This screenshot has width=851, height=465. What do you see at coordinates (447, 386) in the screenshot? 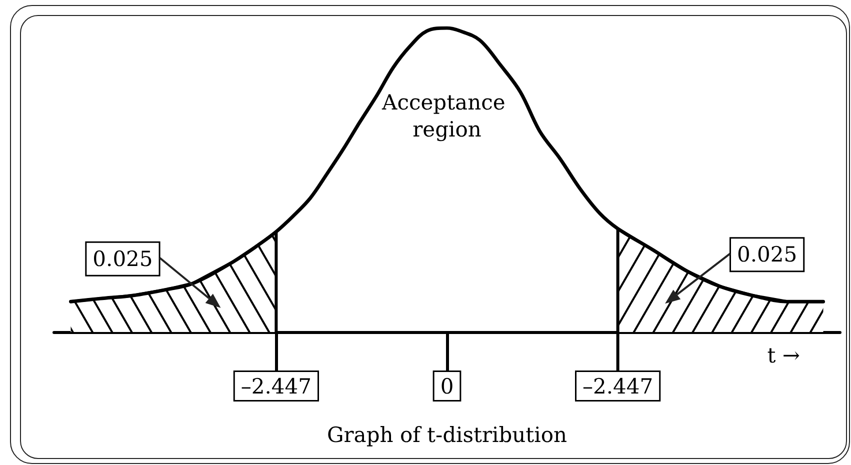
I see `x-tick-label: 0` at bounding box center [447, 386].